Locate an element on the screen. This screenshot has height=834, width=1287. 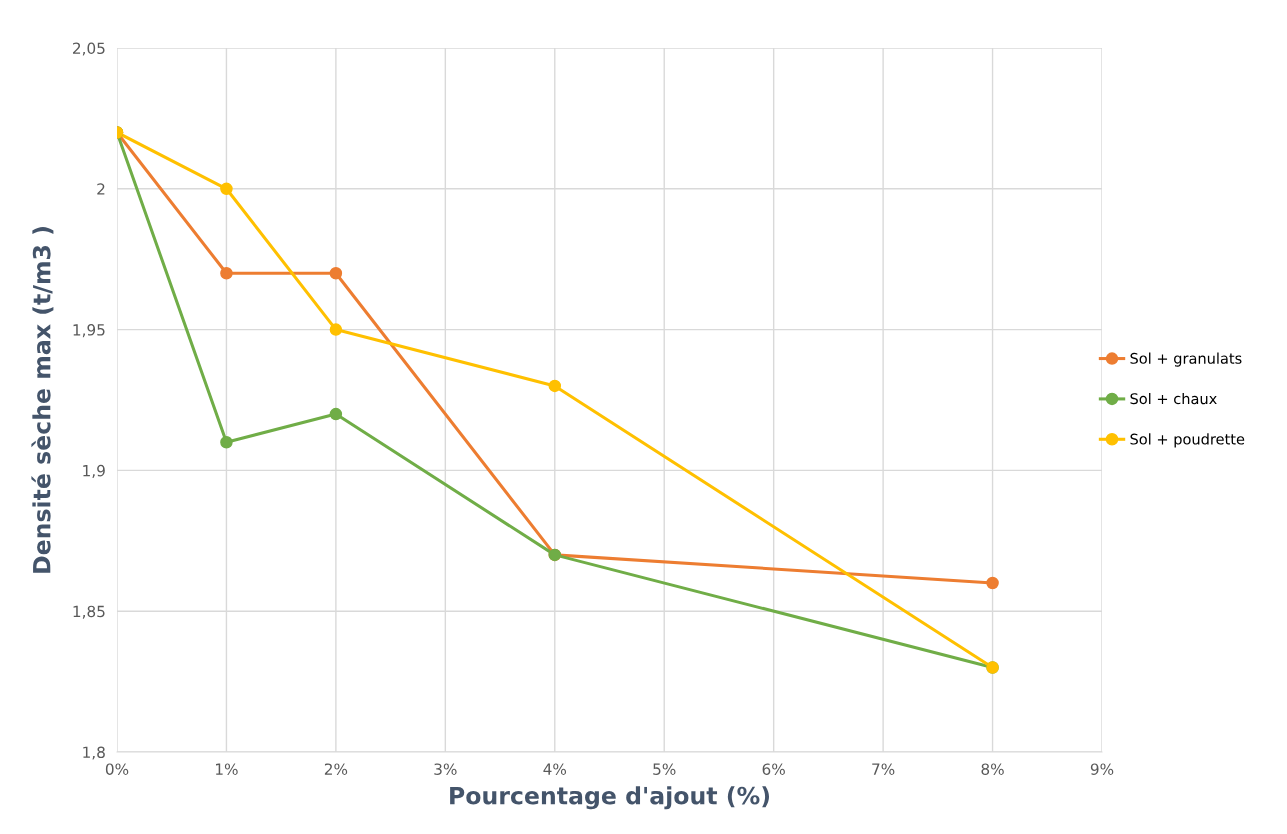
x-tick-label: 1% is located at coordinates (227, 769).